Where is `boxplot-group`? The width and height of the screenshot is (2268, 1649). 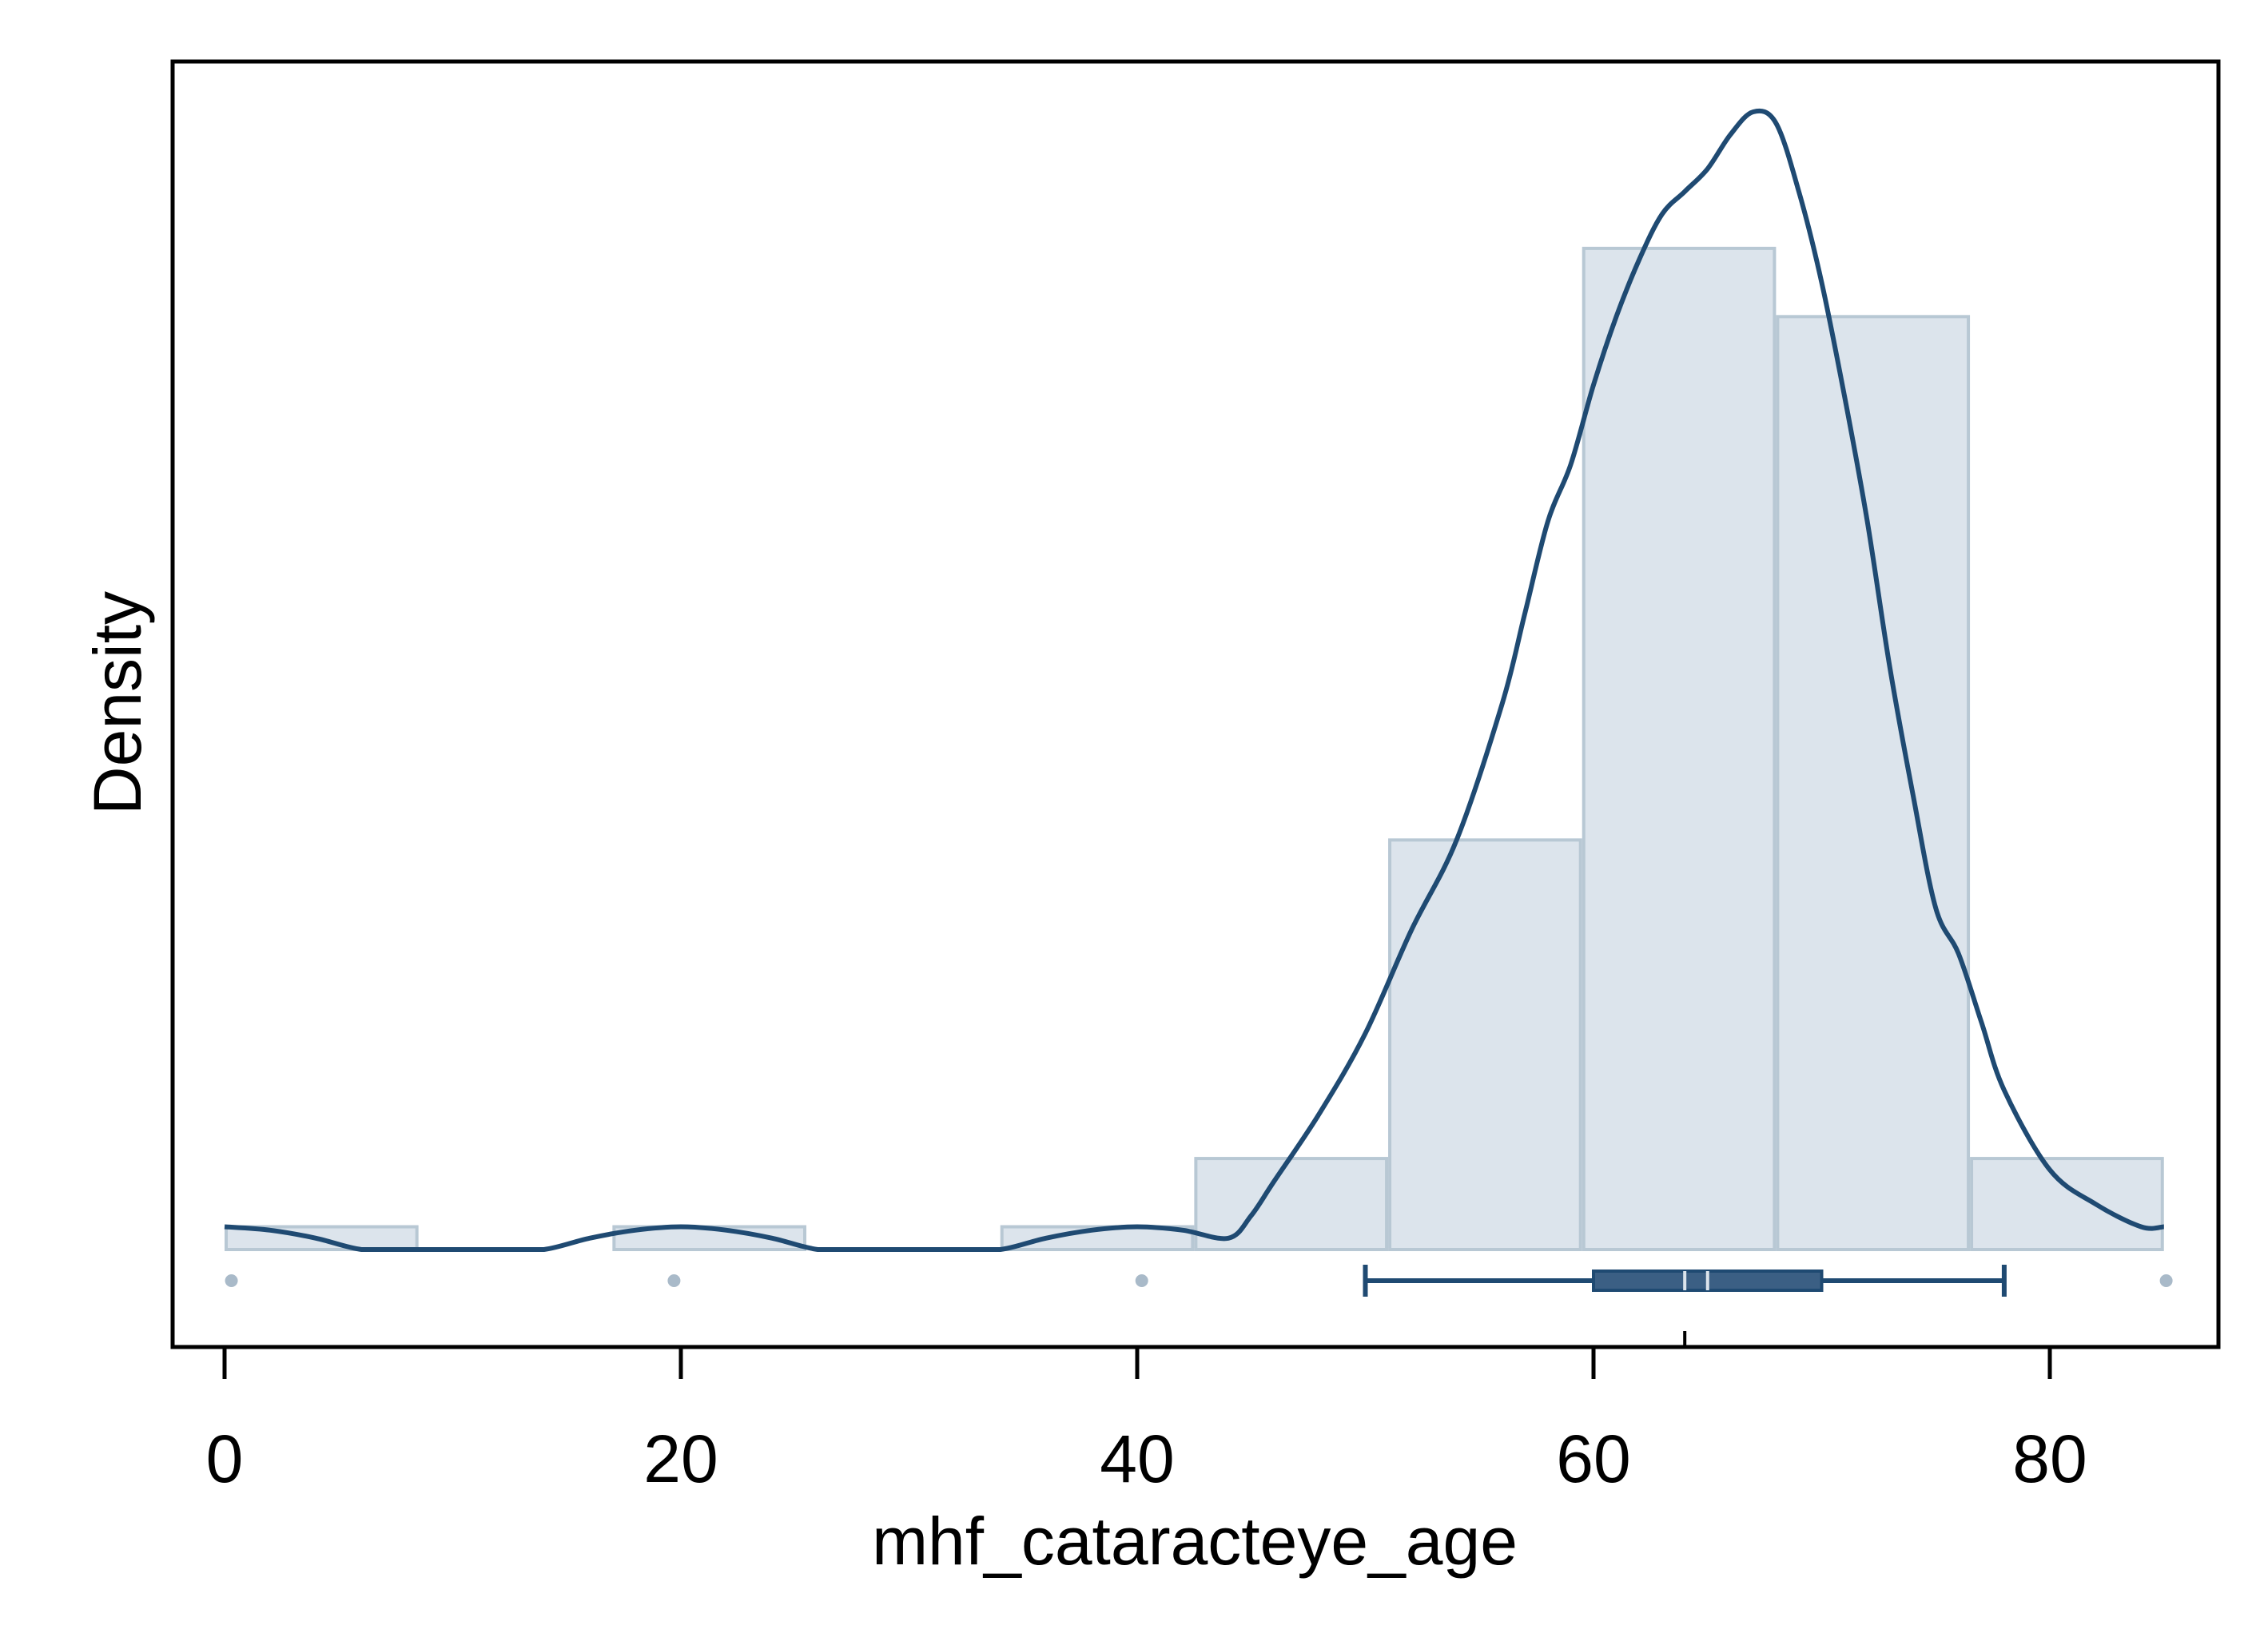 boxplot-group is located at coordinates (1199, 1306).